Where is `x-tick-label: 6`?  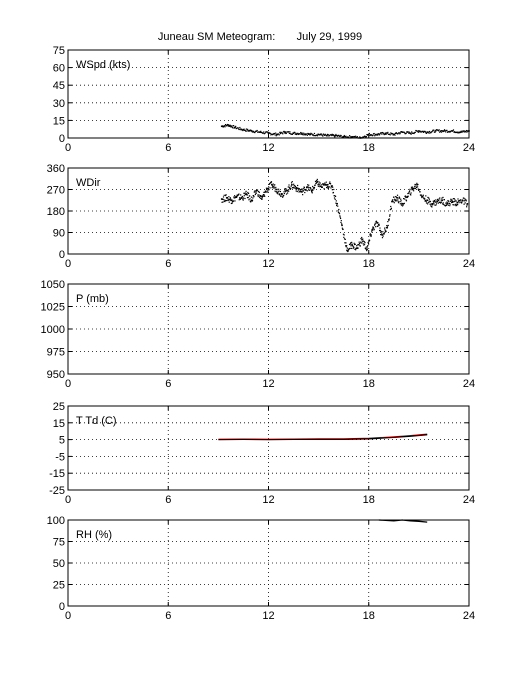
x-tick-label: 6 is located at coordinates (168, 148).